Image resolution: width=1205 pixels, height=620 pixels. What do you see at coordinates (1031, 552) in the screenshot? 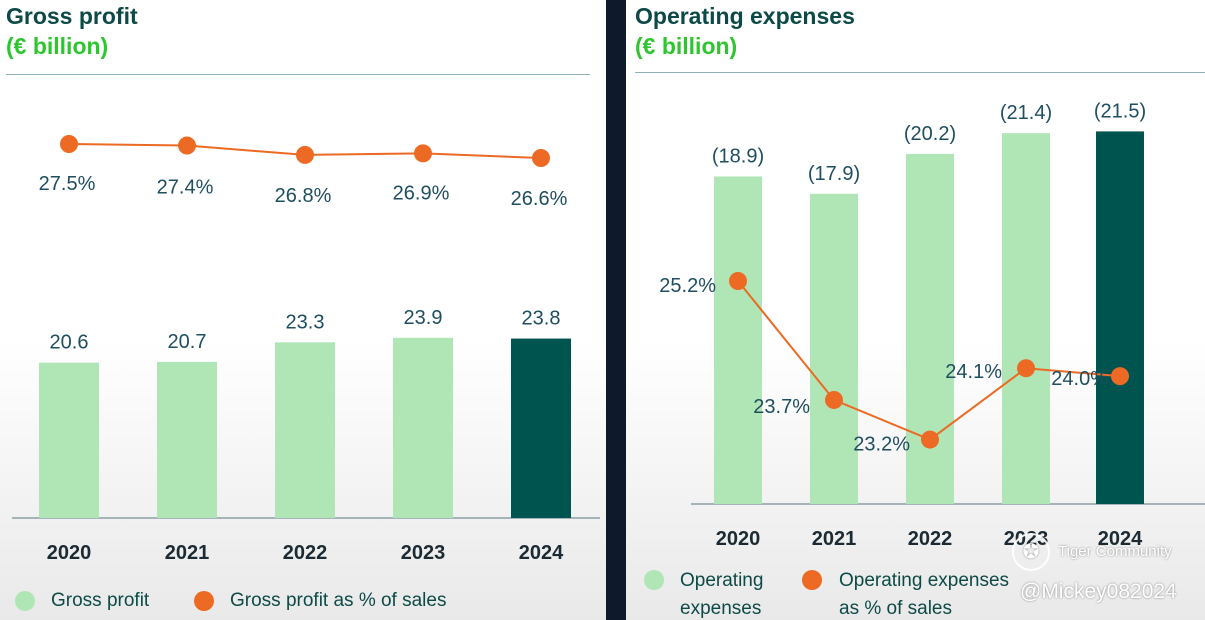
I see `tiger-logo-icon: ✪` at bounding box center [1031, 552].